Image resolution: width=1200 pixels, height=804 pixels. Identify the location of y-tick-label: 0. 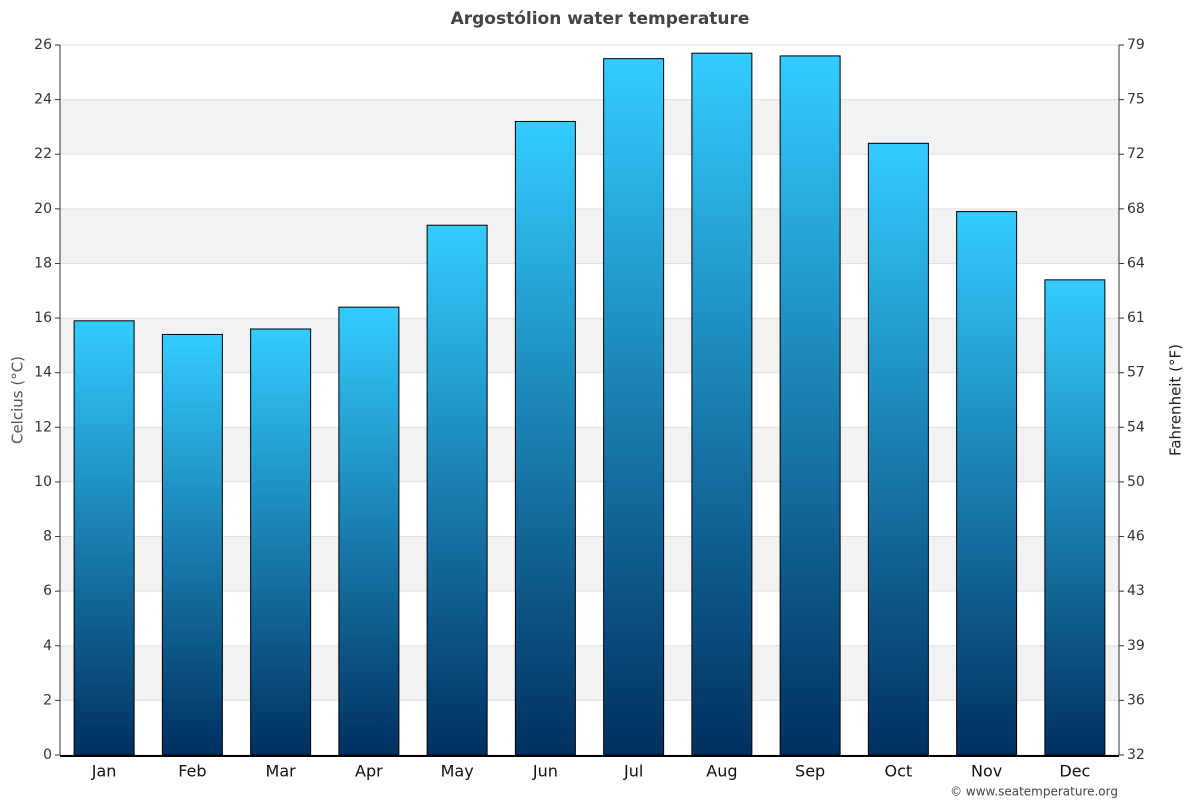
(47, 755).